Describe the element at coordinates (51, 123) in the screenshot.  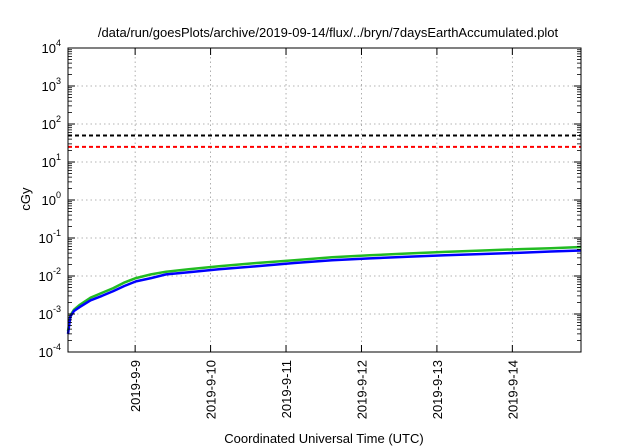
I see `y-tick-label: 10²` at that location.